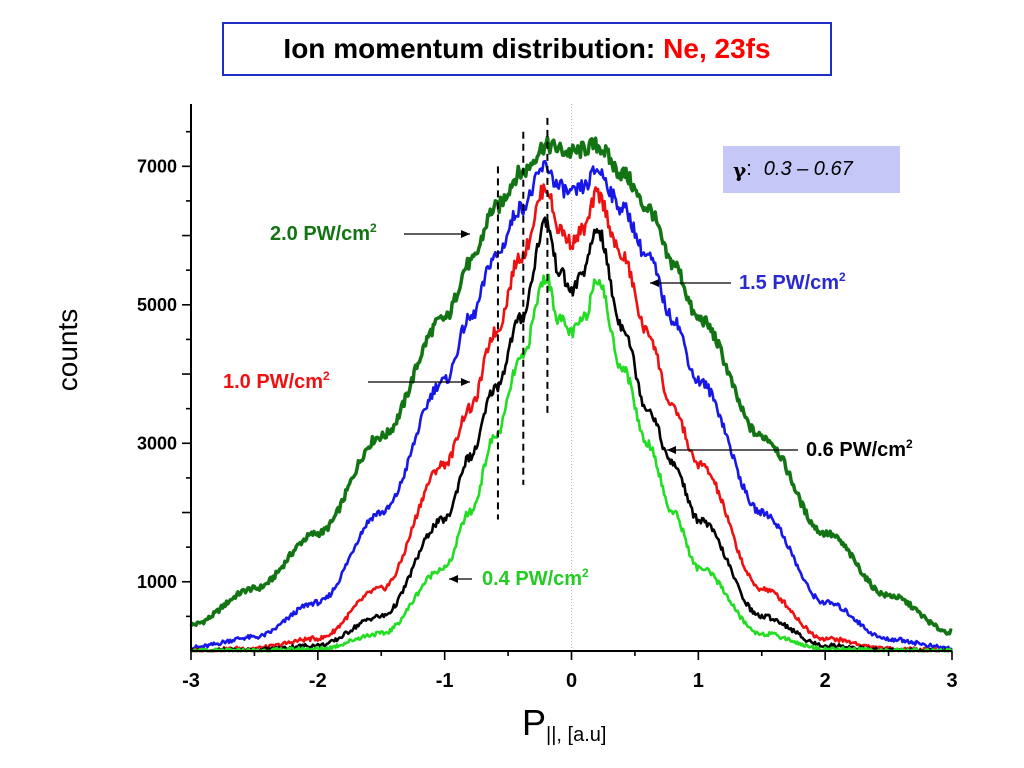 The height and width of the screenshot is (768, 1024). I want to click on x-tick-label: 3, so click(951, 681).